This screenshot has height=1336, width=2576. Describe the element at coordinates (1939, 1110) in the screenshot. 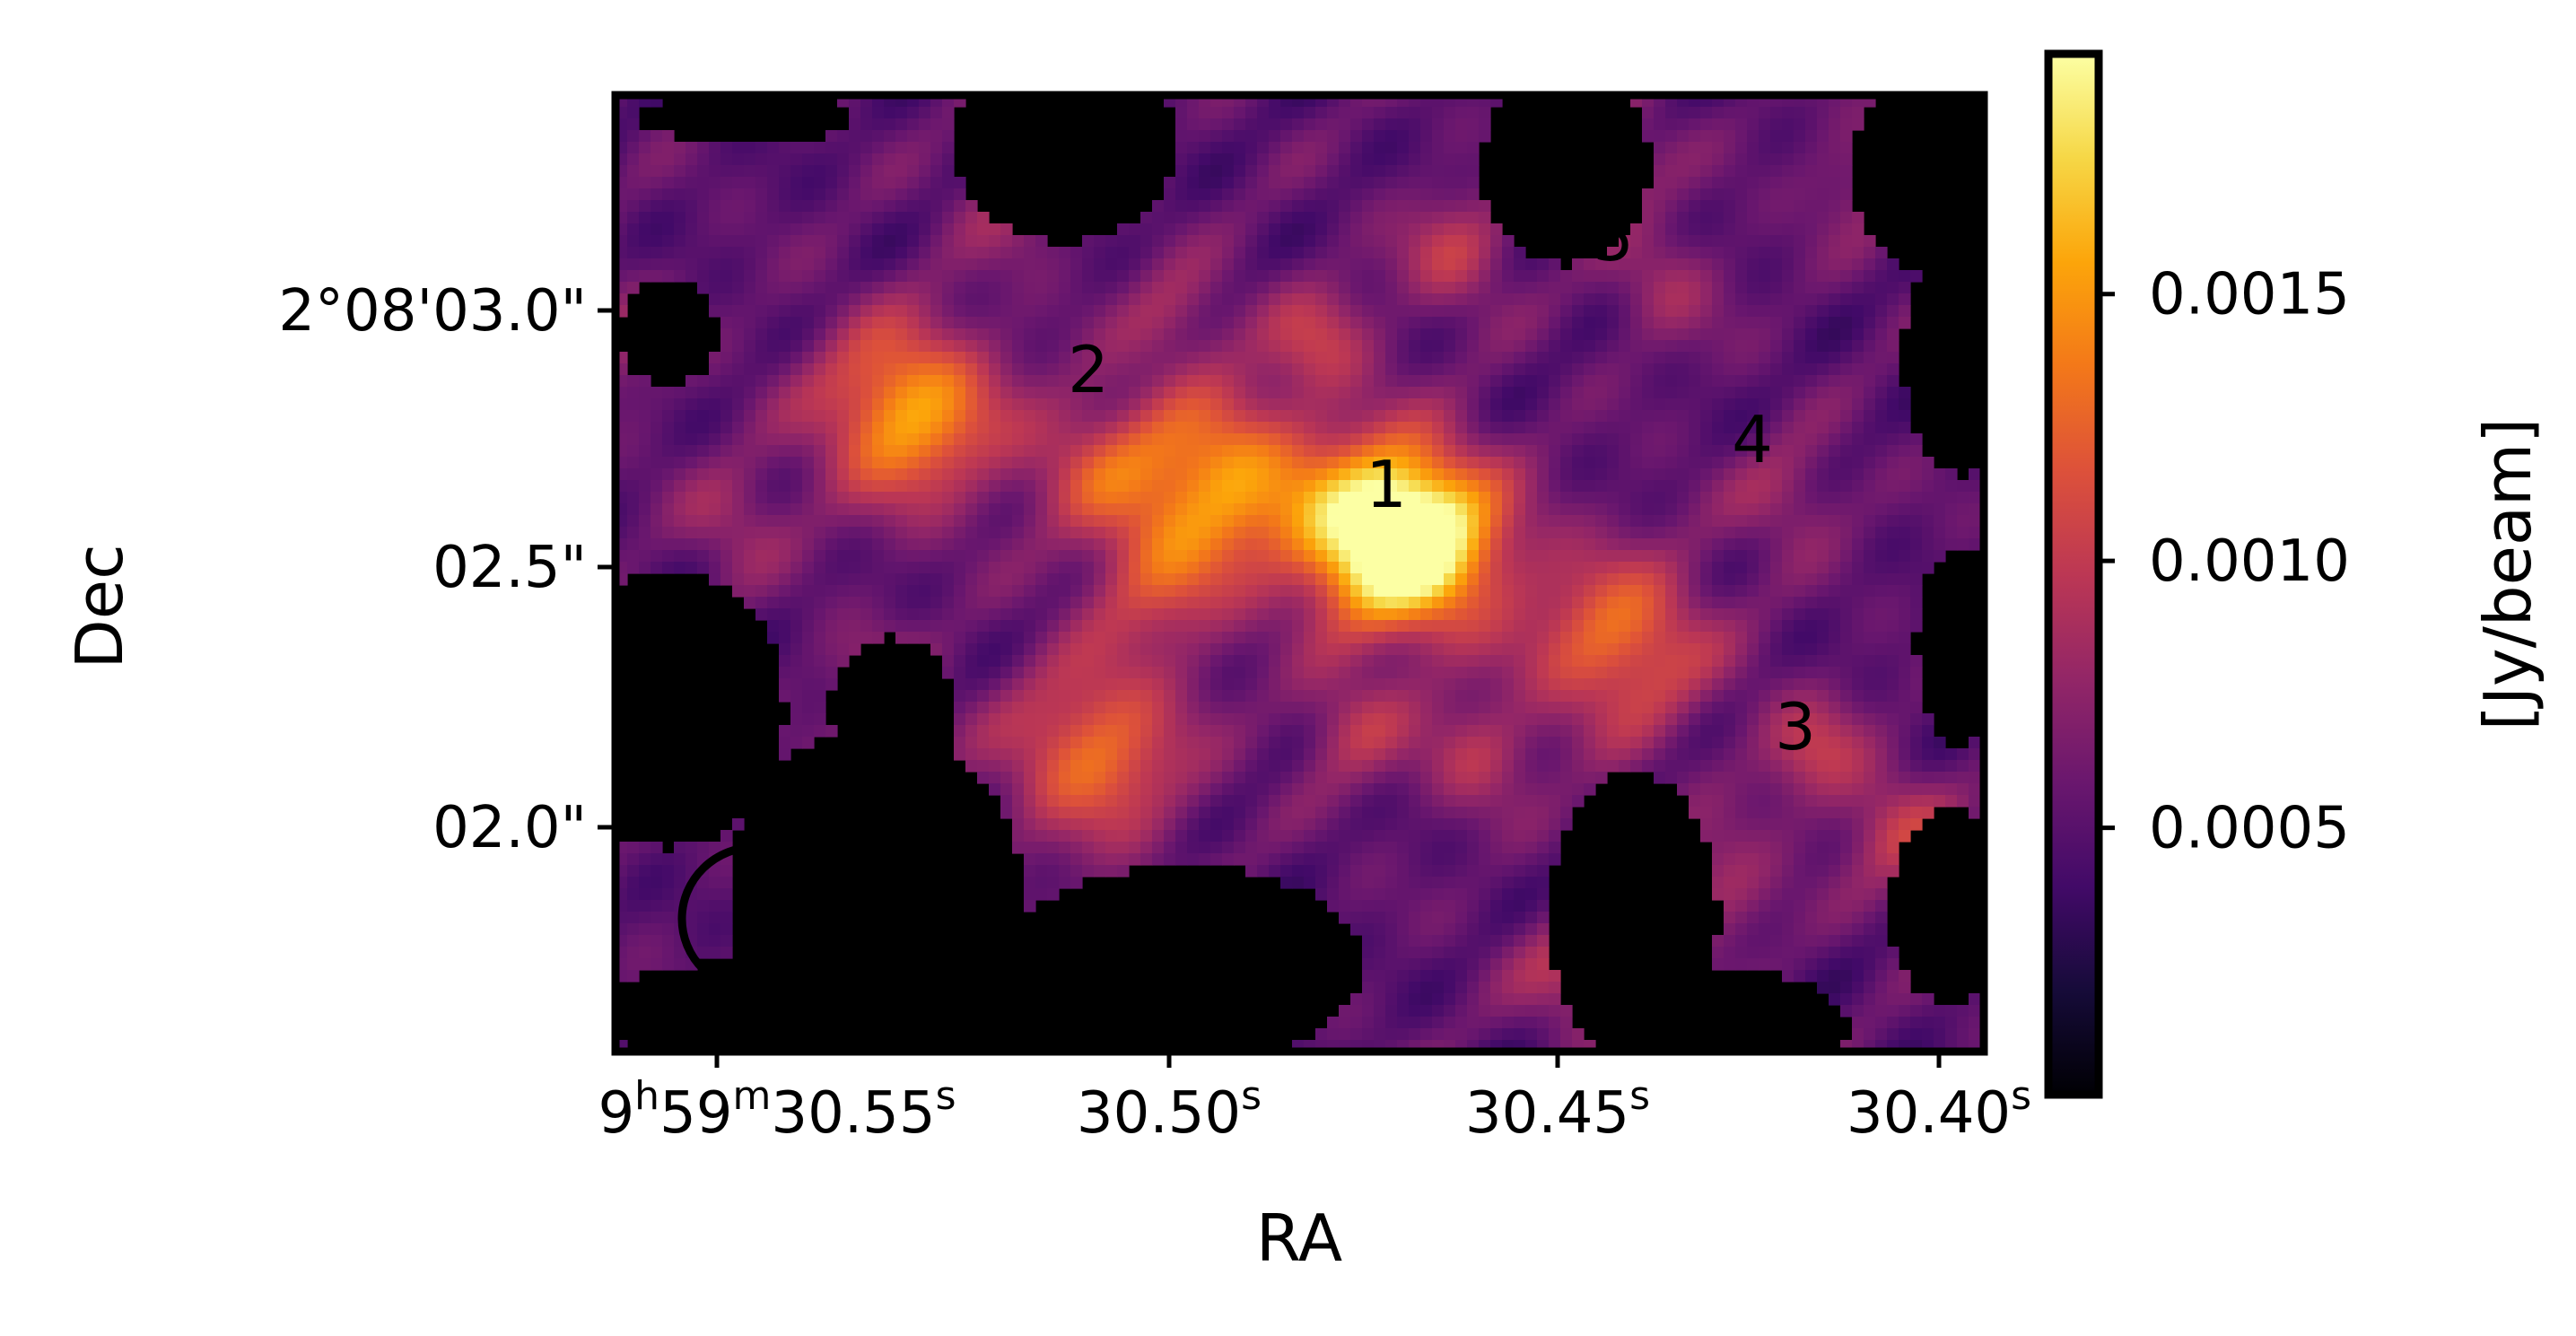

I see `x-tick-label: 30.40s` at that location.